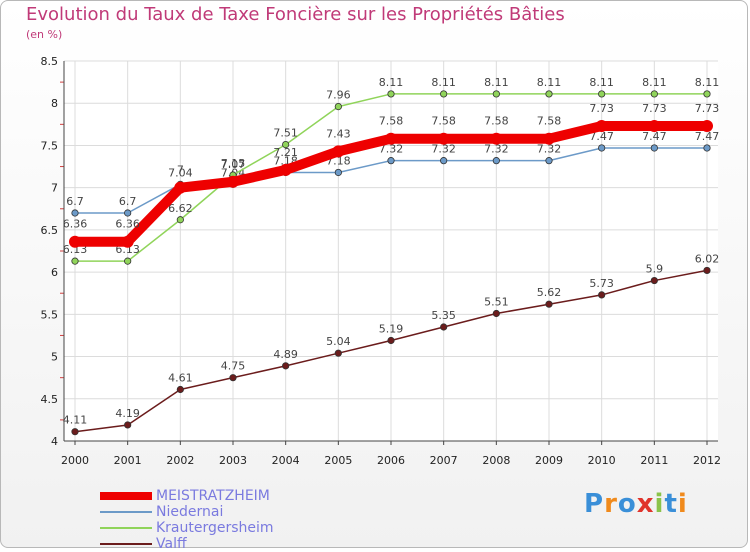 This screenshot has width=750, height=552. What do you see at coordinates (75, 201) in the screenshot?
I see `data-label-niedernai: 6.7` at bounding box center [75, 201].